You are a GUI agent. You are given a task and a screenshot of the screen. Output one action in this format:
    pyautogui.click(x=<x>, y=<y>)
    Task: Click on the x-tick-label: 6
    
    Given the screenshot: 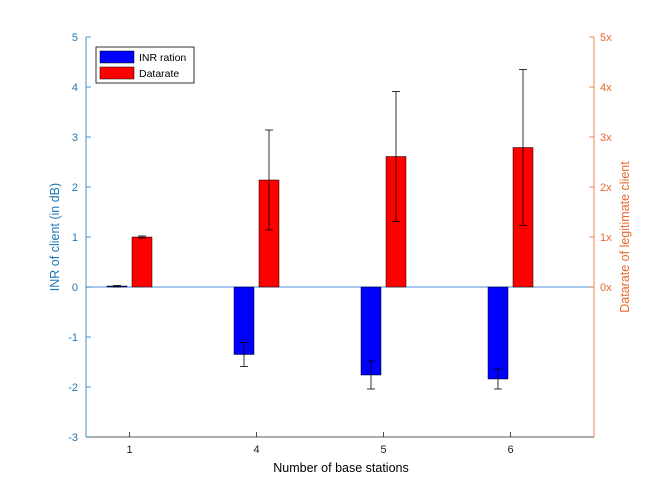 What is the action you would take?
    pyautogui.click(x=510, y=450)
    